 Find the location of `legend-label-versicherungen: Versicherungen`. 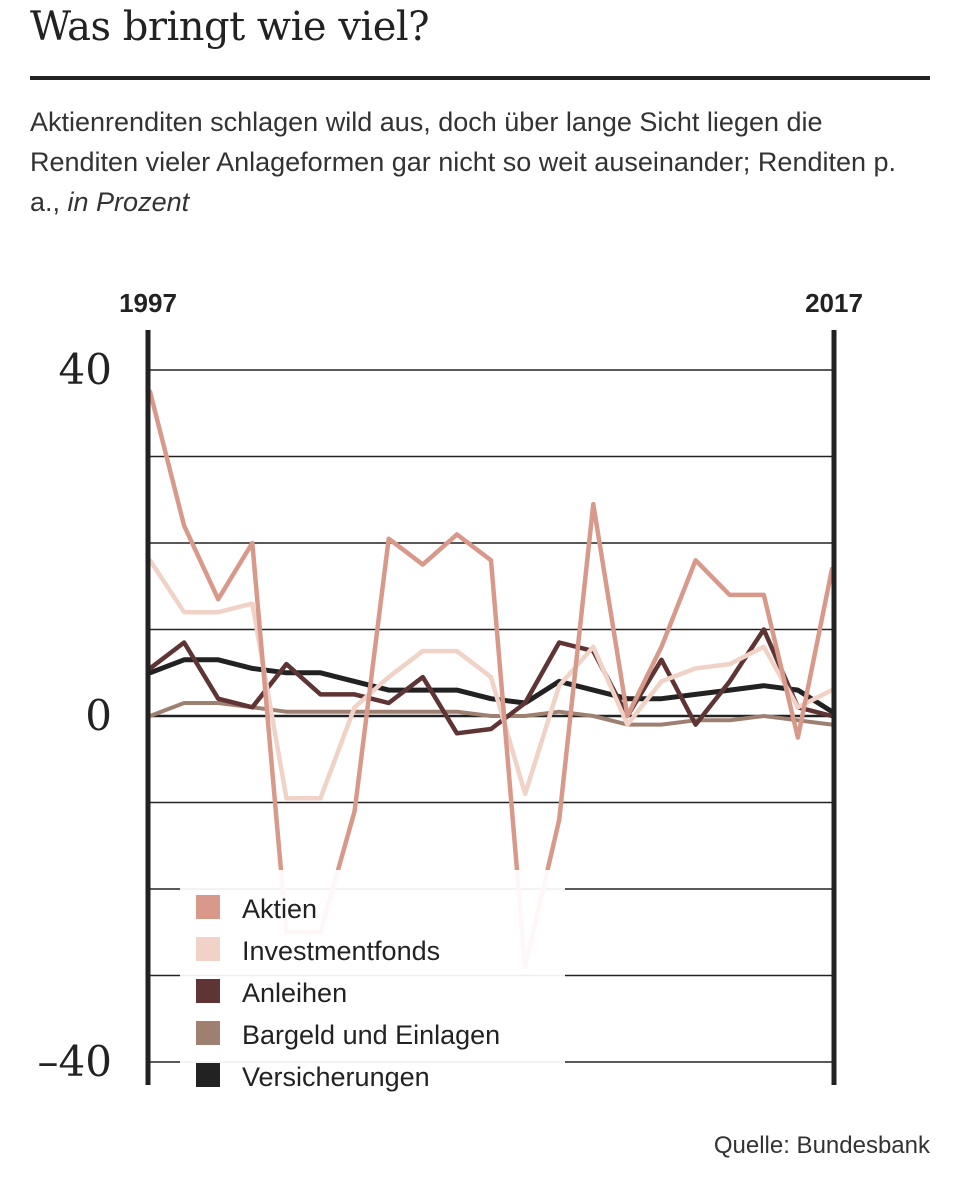

legend-label-versicherungen: Versicherungen is located at coordinates (336, 1077).